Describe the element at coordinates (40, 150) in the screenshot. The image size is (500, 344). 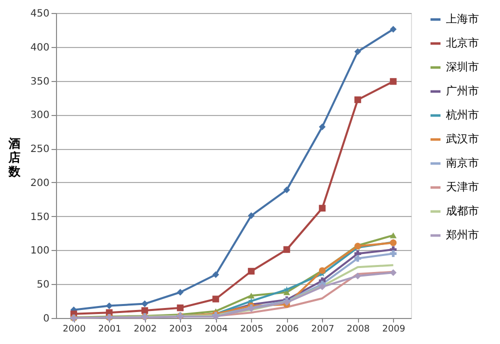
I see `y-tick-label: 250` at that location.